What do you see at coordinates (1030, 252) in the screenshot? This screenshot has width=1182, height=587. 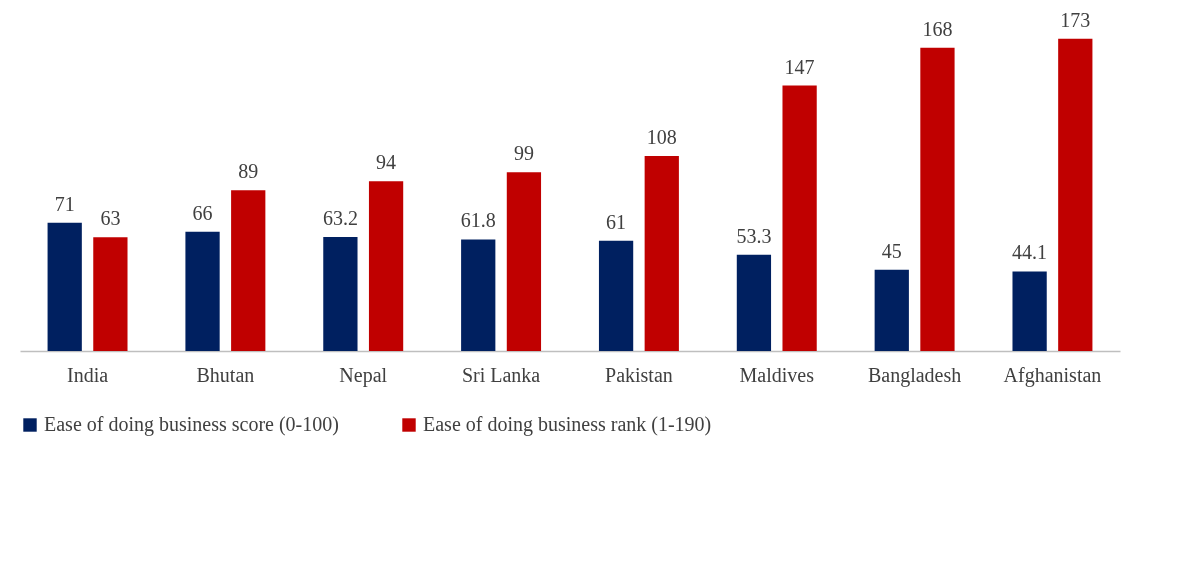 I see `data-label: 44.1` at bounding box center [1030, 252].